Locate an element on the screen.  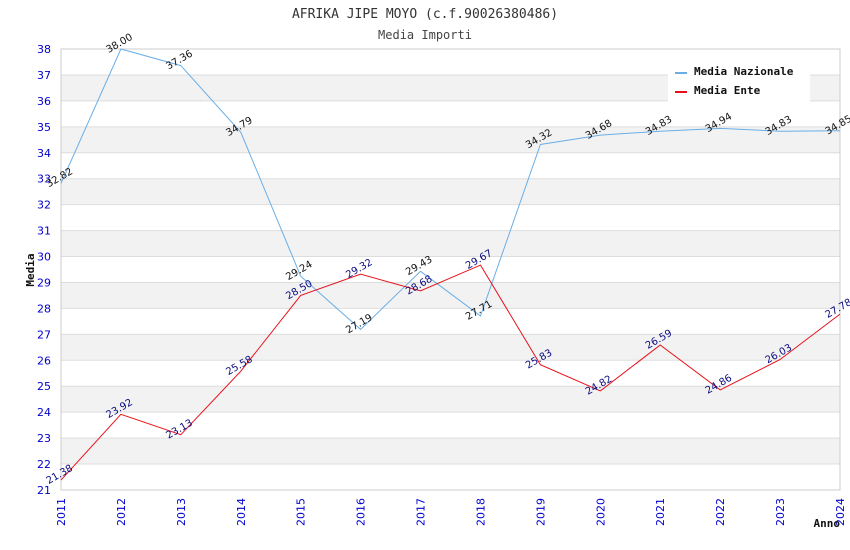
y-tick-label: 28 is located at coordinates (44, 308).